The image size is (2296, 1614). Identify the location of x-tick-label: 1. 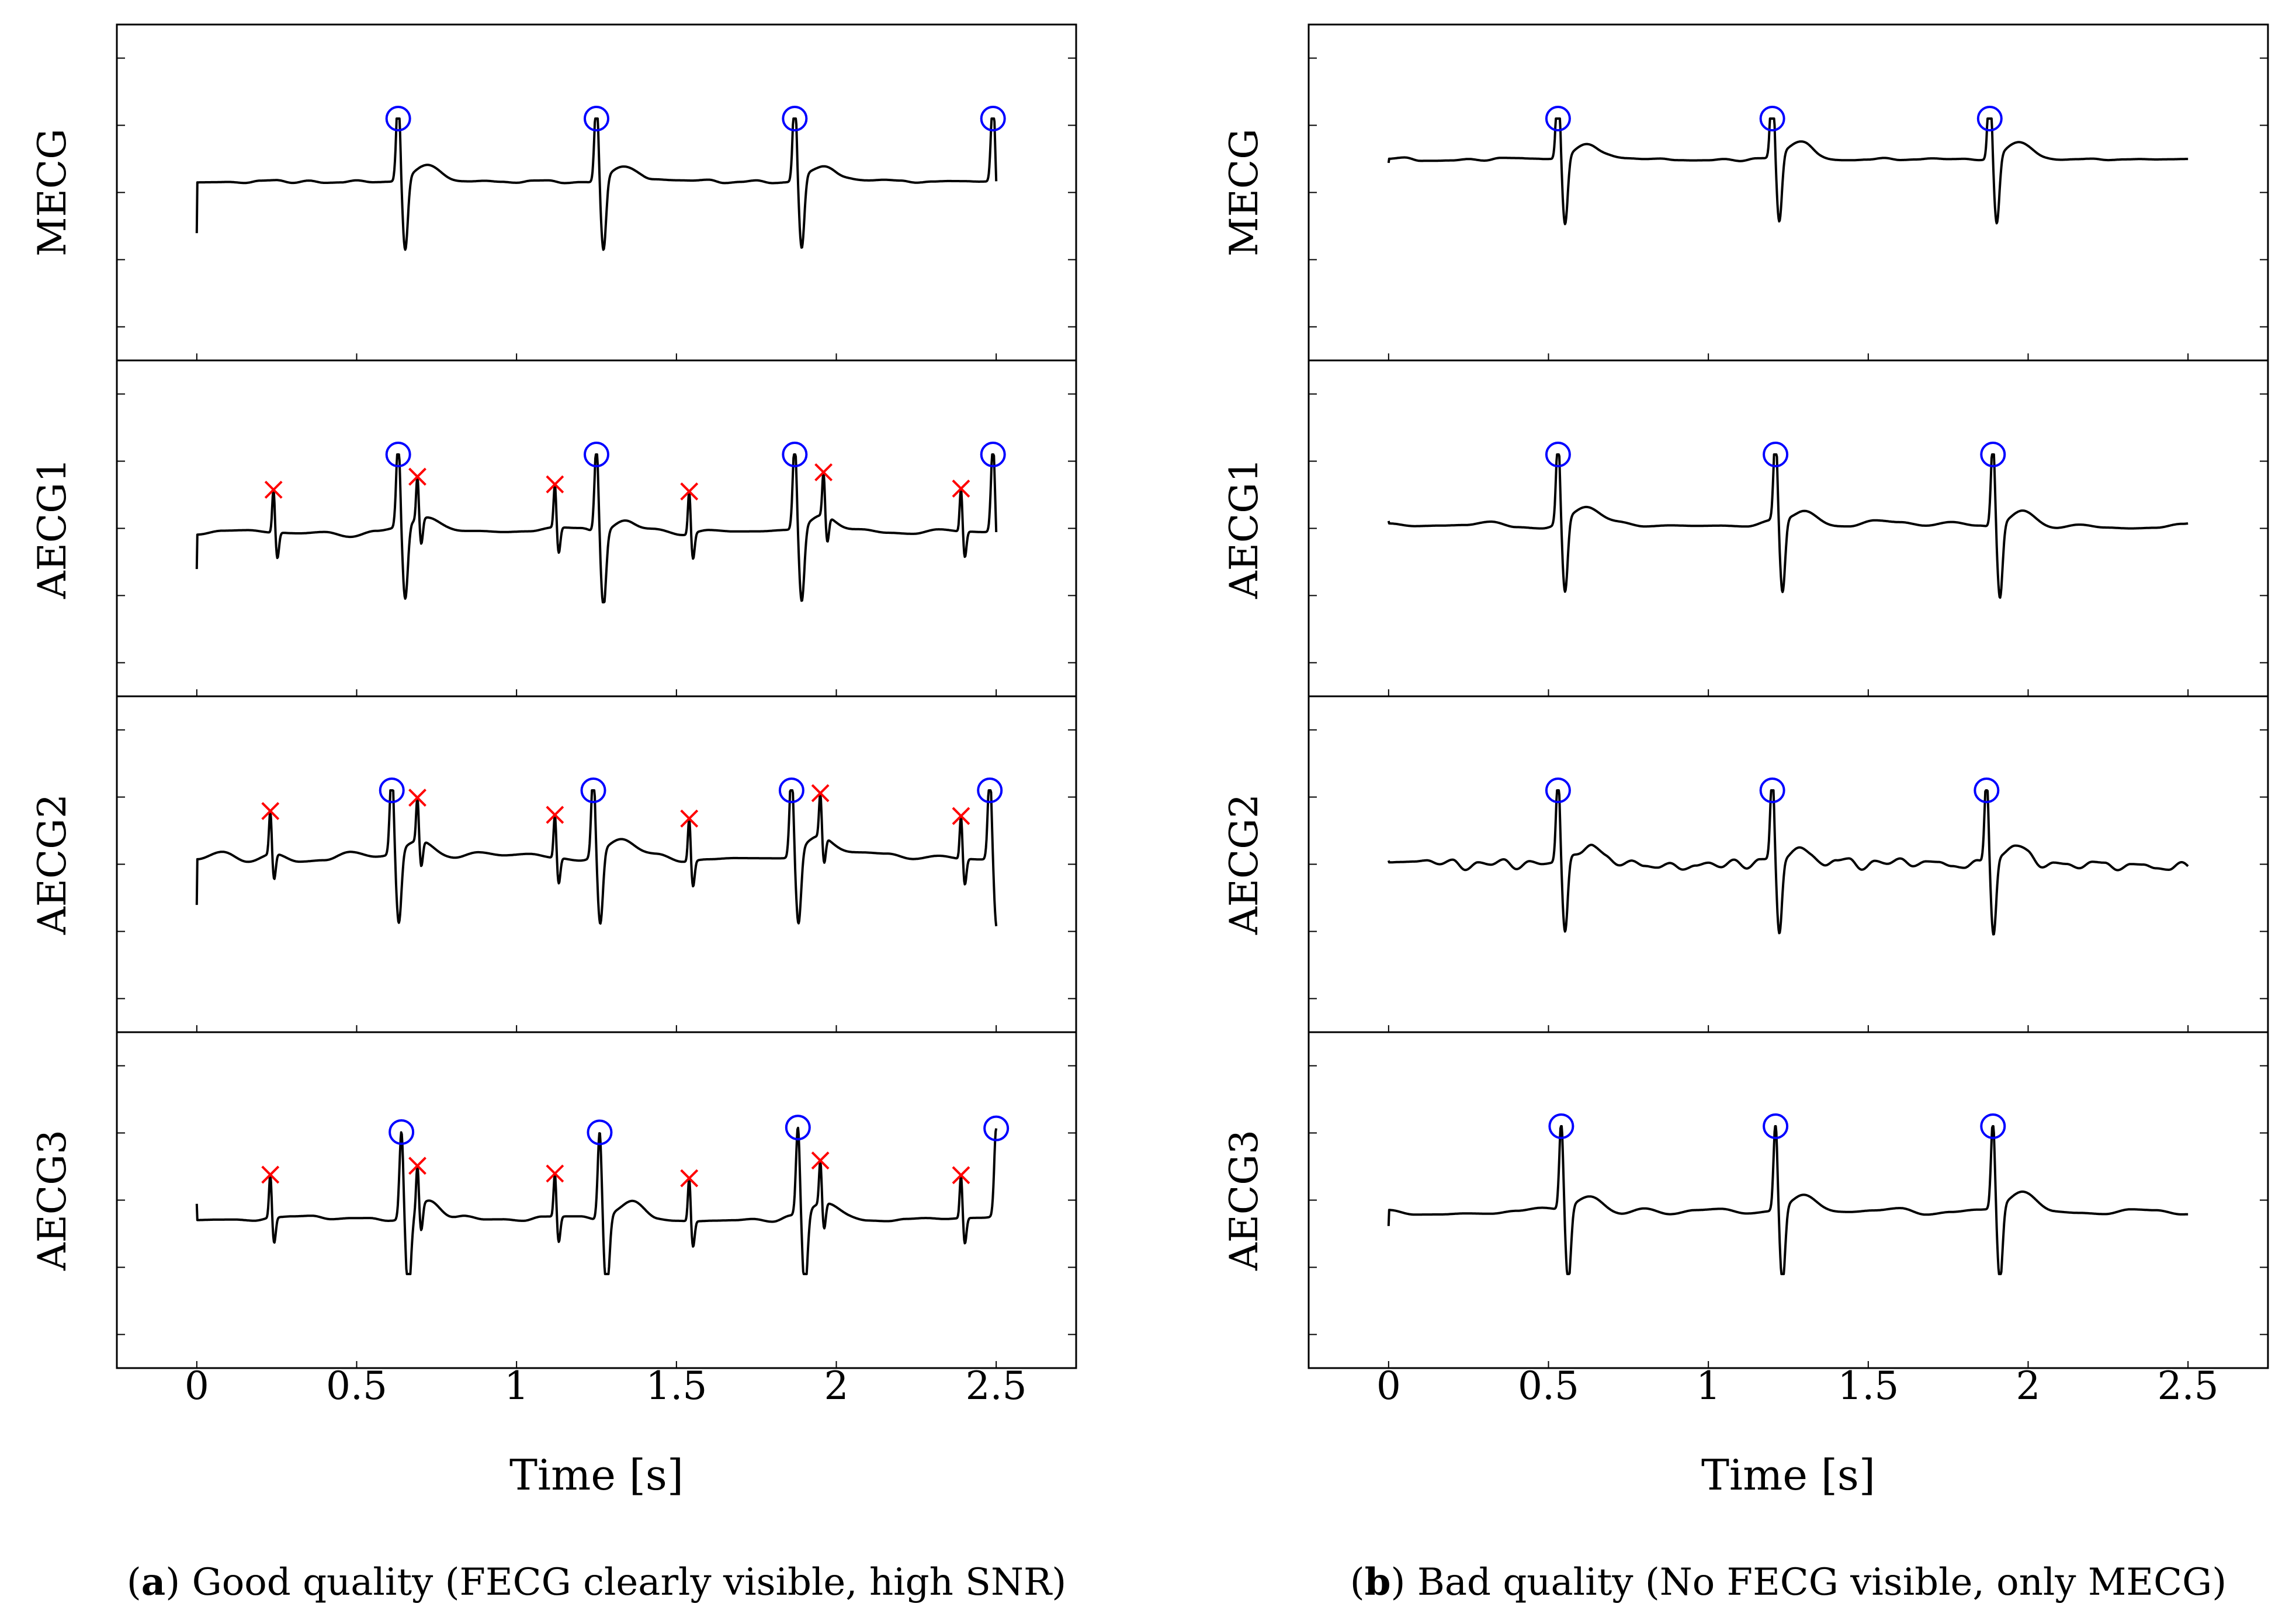
(1709, 1385).